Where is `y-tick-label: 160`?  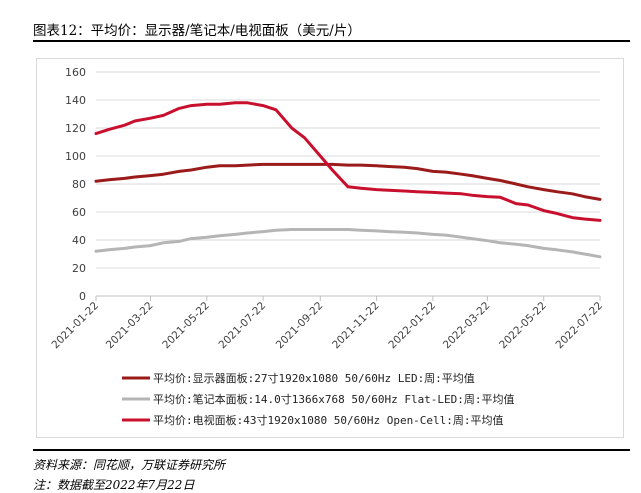
y-tick-label: 160 is located at coordinates (75, 72).